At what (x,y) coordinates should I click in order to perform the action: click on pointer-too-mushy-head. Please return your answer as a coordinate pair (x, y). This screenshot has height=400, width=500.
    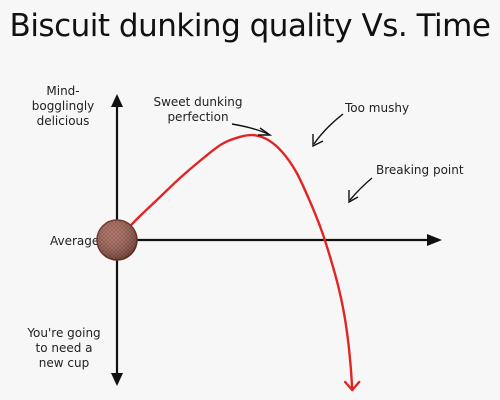
    Looking at the image, I should click on (318, 141).